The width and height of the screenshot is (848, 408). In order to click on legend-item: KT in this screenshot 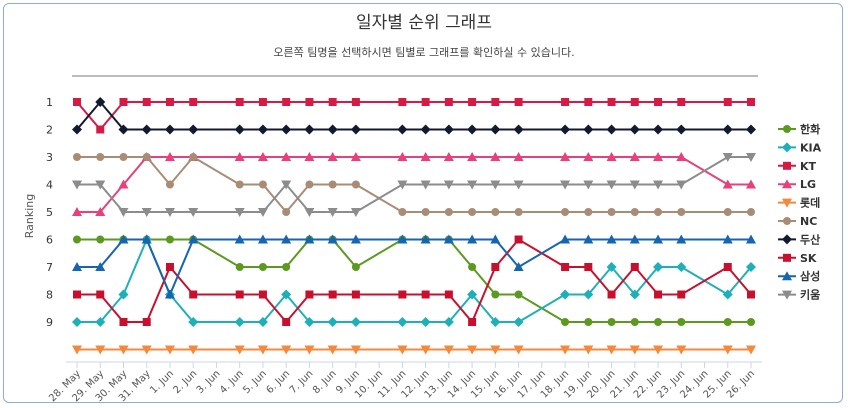, I will do `click(797, 166)`.